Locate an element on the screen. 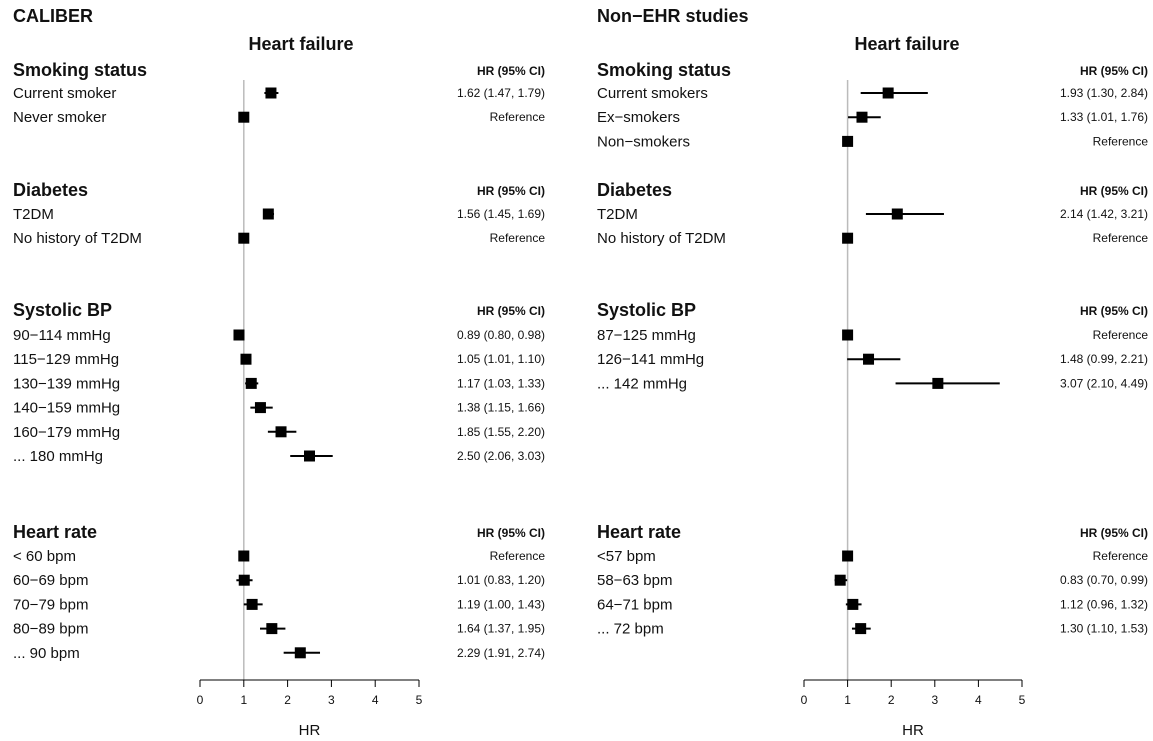 The image size is (1153, 741). row-label: < 60 bpm is located at coordinates (44, 556).